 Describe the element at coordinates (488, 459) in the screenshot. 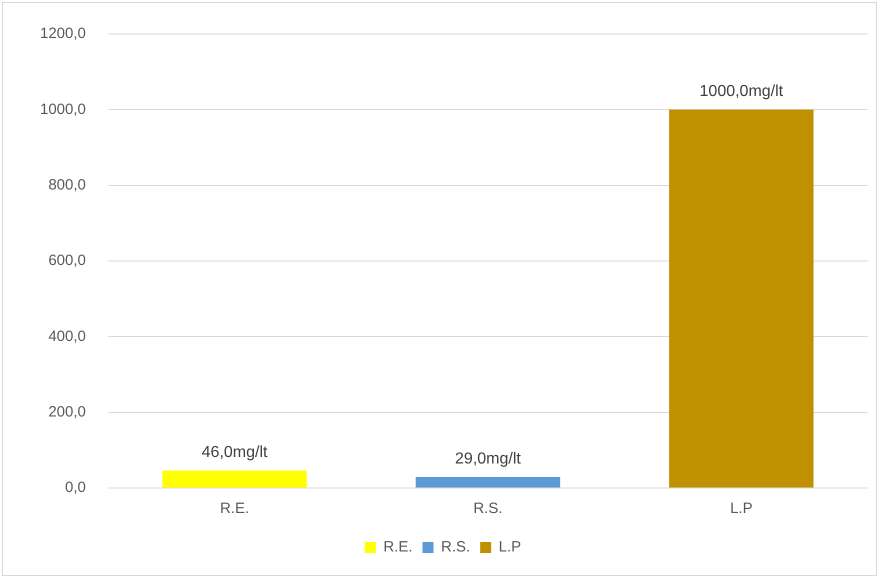

I see `data-label: 29,0mg/lt` at that location.